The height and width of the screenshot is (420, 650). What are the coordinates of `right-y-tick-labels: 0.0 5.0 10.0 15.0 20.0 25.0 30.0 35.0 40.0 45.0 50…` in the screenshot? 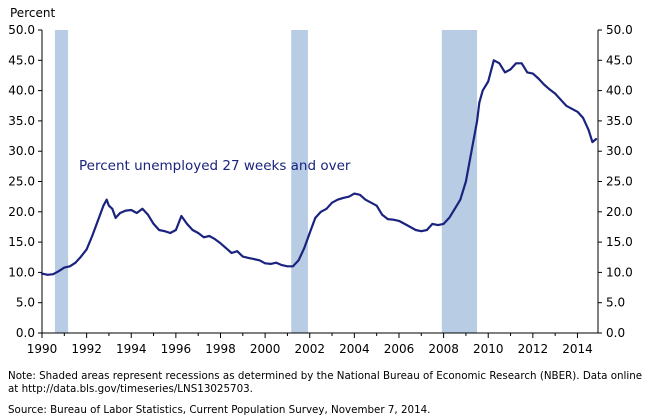 It's located at (619, 181).